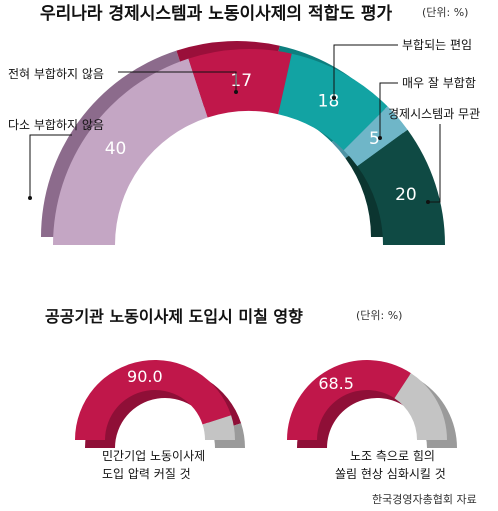  Describe the element at coordinates (439, 83) in the screenshot. I see `label-strongly-agree: 매우 잘 부합함` at that location.